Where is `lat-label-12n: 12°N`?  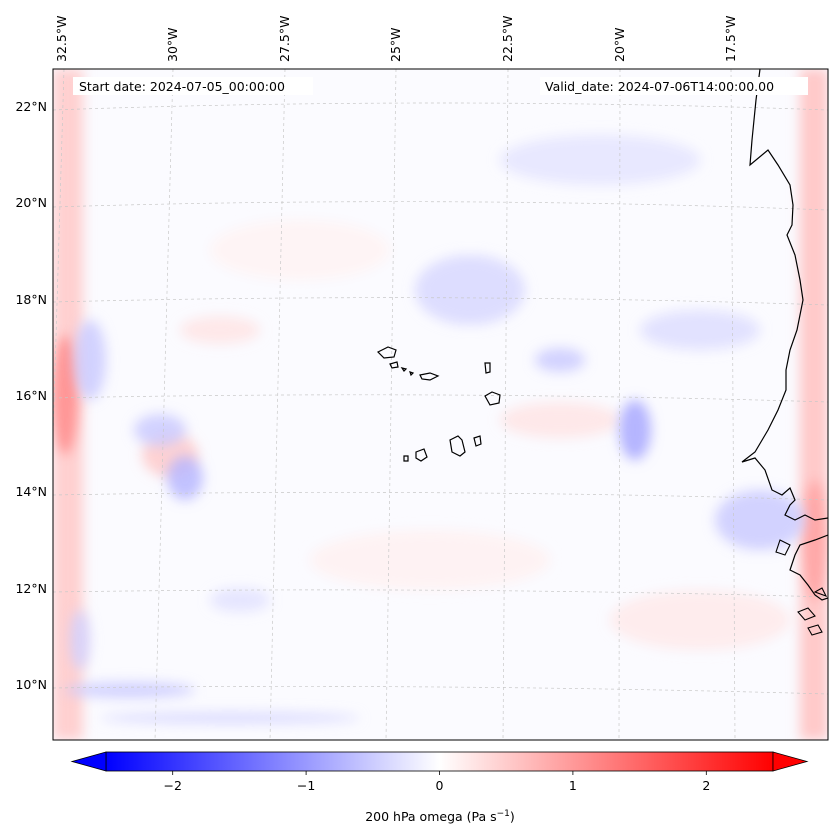
lat-label-12n: 12°N is located at coordinates (31, 588).